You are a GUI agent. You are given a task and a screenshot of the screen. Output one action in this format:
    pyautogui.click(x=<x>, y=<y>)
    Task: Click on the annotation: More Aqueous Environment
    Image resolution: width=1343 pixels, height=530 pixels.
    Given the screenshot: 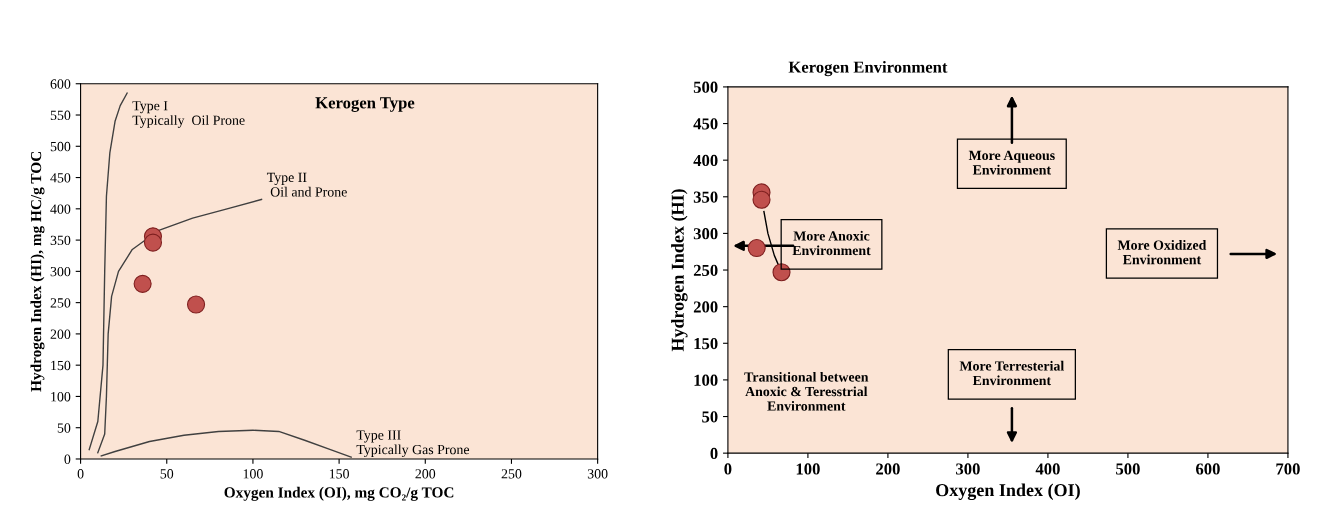 What is the action you would take?
    pyautogui.click(x=1011, y=162)
    